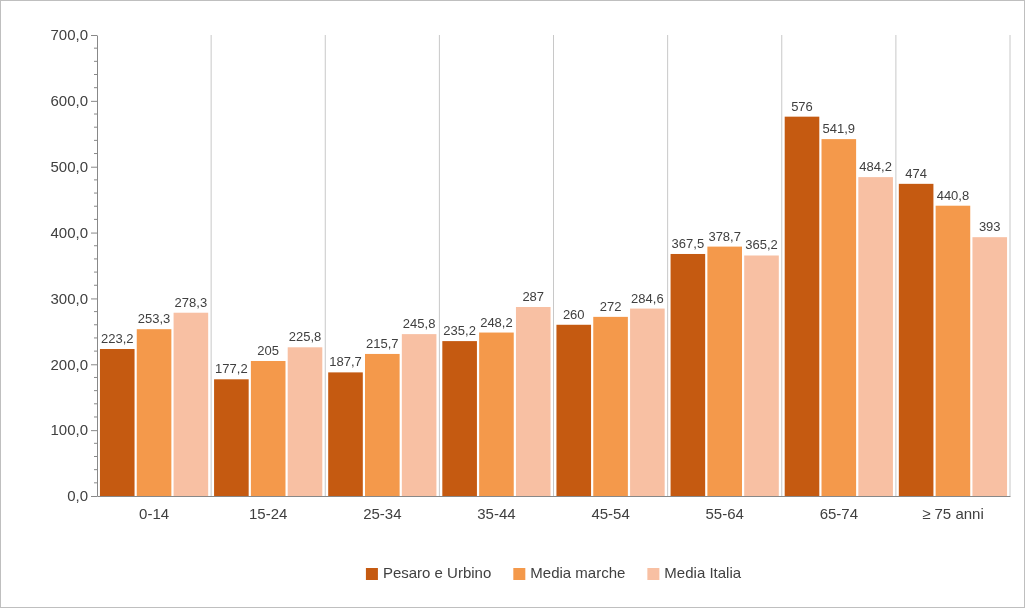 Image resolution: width=1025 pixels, height=608 pixels. What do you see at coordinates (69, 167) in the screenshot?
I see `y-tick-label: 500,0` at bounding box center [69, 167].